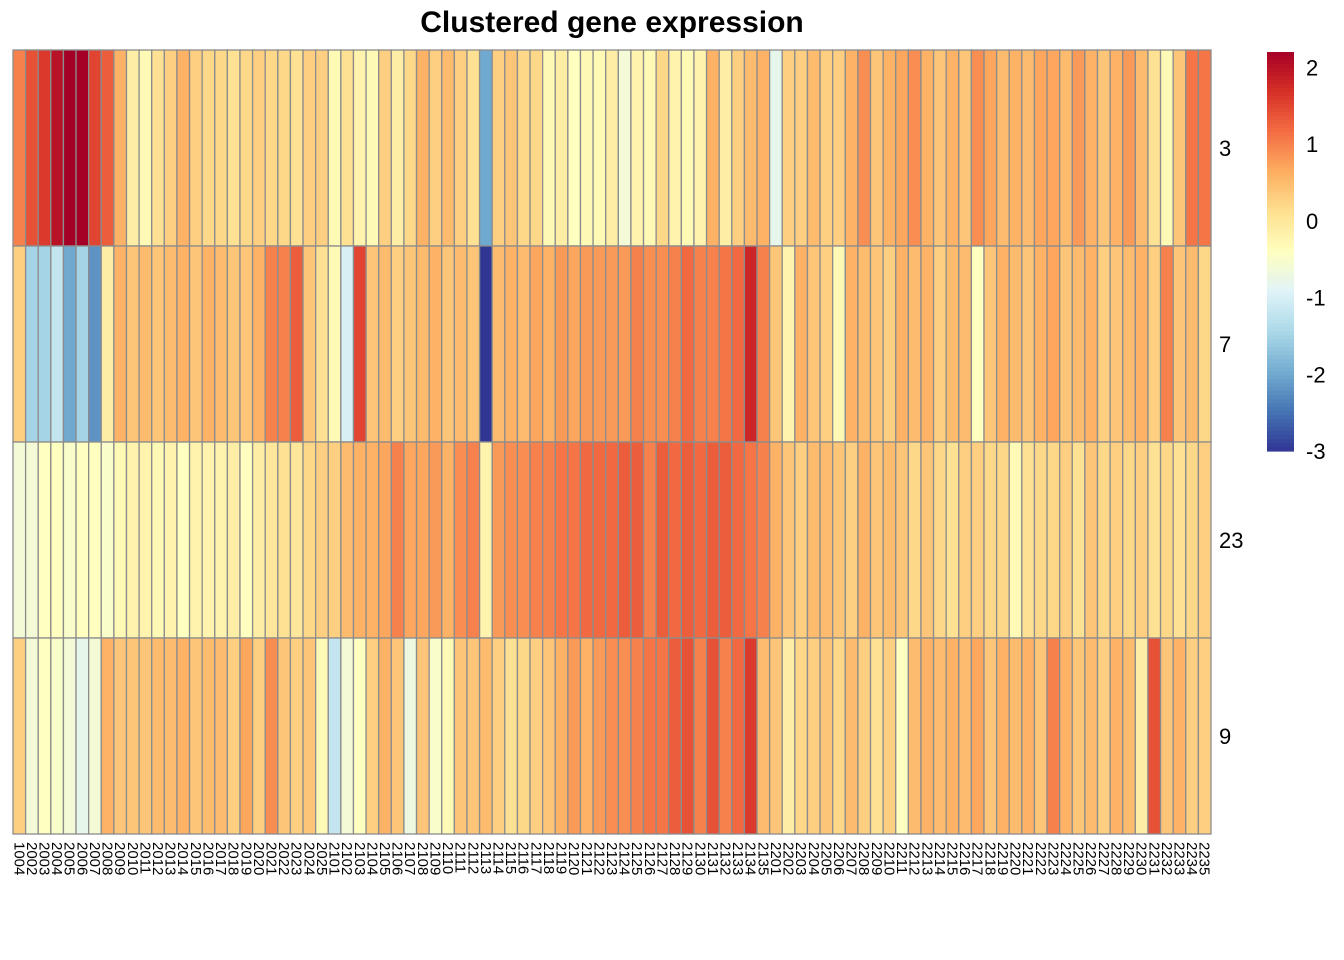 This screenshot has width=1344, height=960. Describe the element at coordinates (510, 858) in the screenshot. I see `column-label: 2115` at that location.